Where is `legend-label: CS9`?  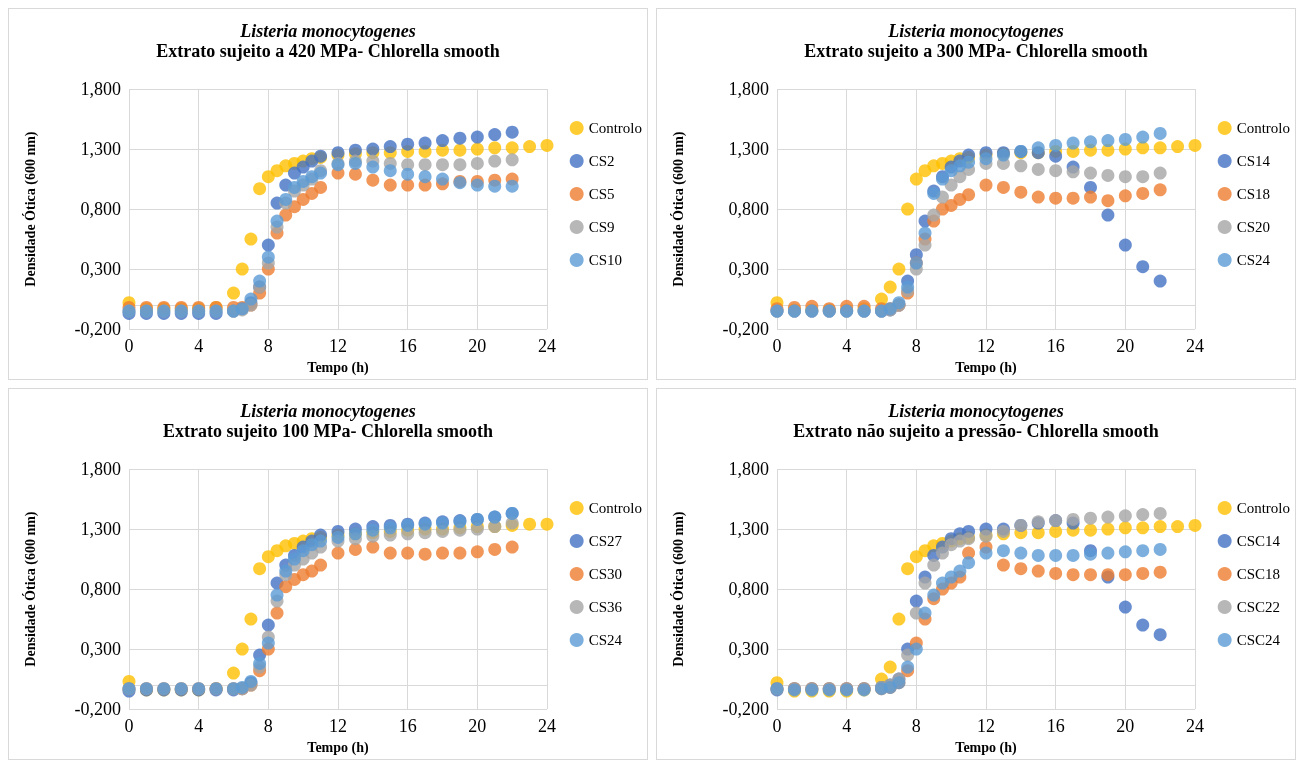 legend-label: CS9 is located at coordinates (601, 227).